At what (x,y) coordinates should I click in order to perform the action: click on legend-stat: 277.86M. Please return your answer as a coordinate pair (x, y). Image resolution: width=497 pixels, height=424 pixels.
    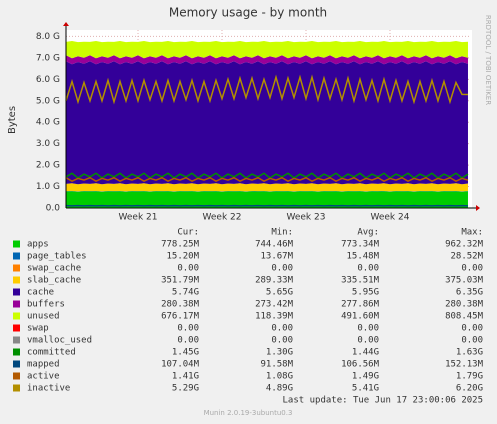
    Looking at the image, I should click on (360, 305).